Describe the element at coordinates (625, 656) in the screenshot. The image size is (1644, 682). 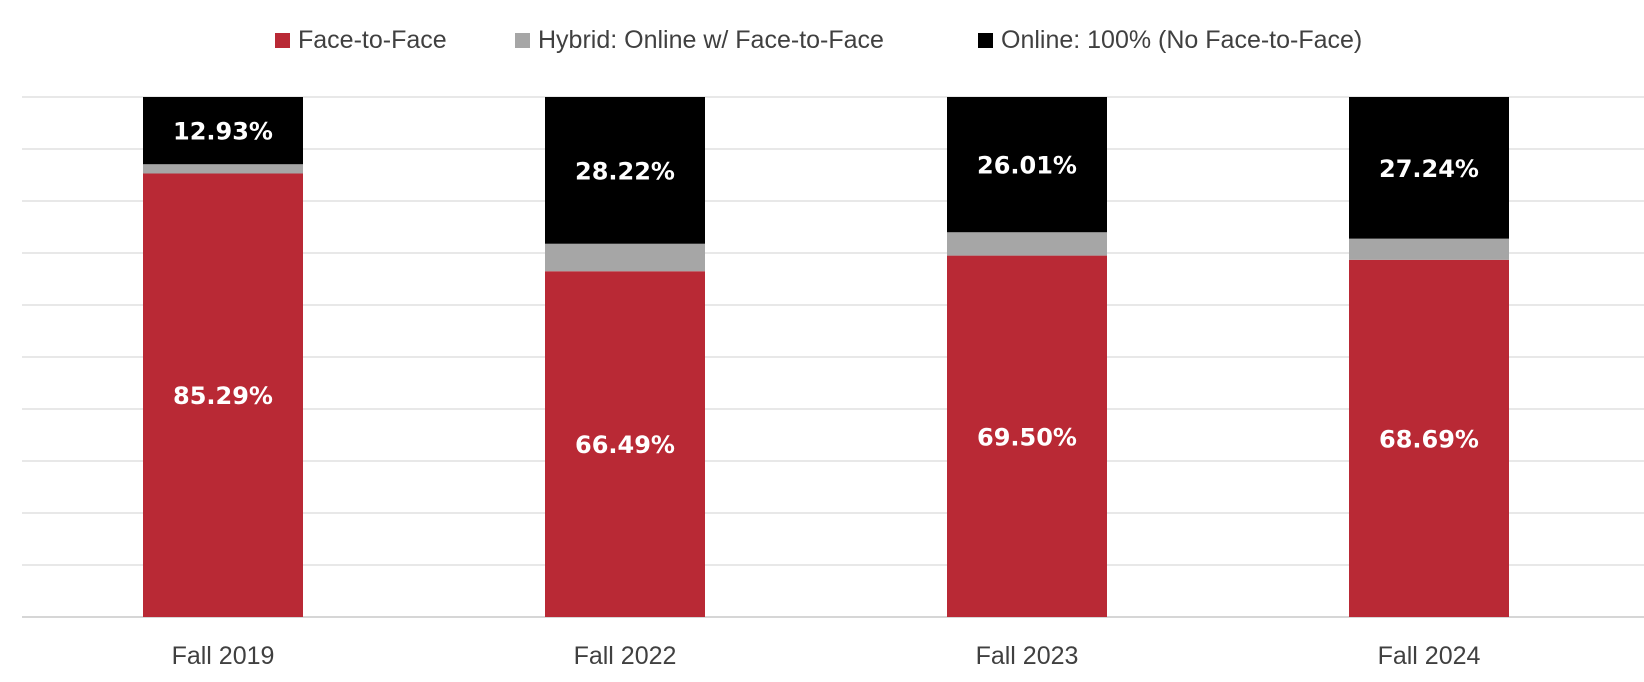
I see `x-tick-label: Fall 2022` at that location.